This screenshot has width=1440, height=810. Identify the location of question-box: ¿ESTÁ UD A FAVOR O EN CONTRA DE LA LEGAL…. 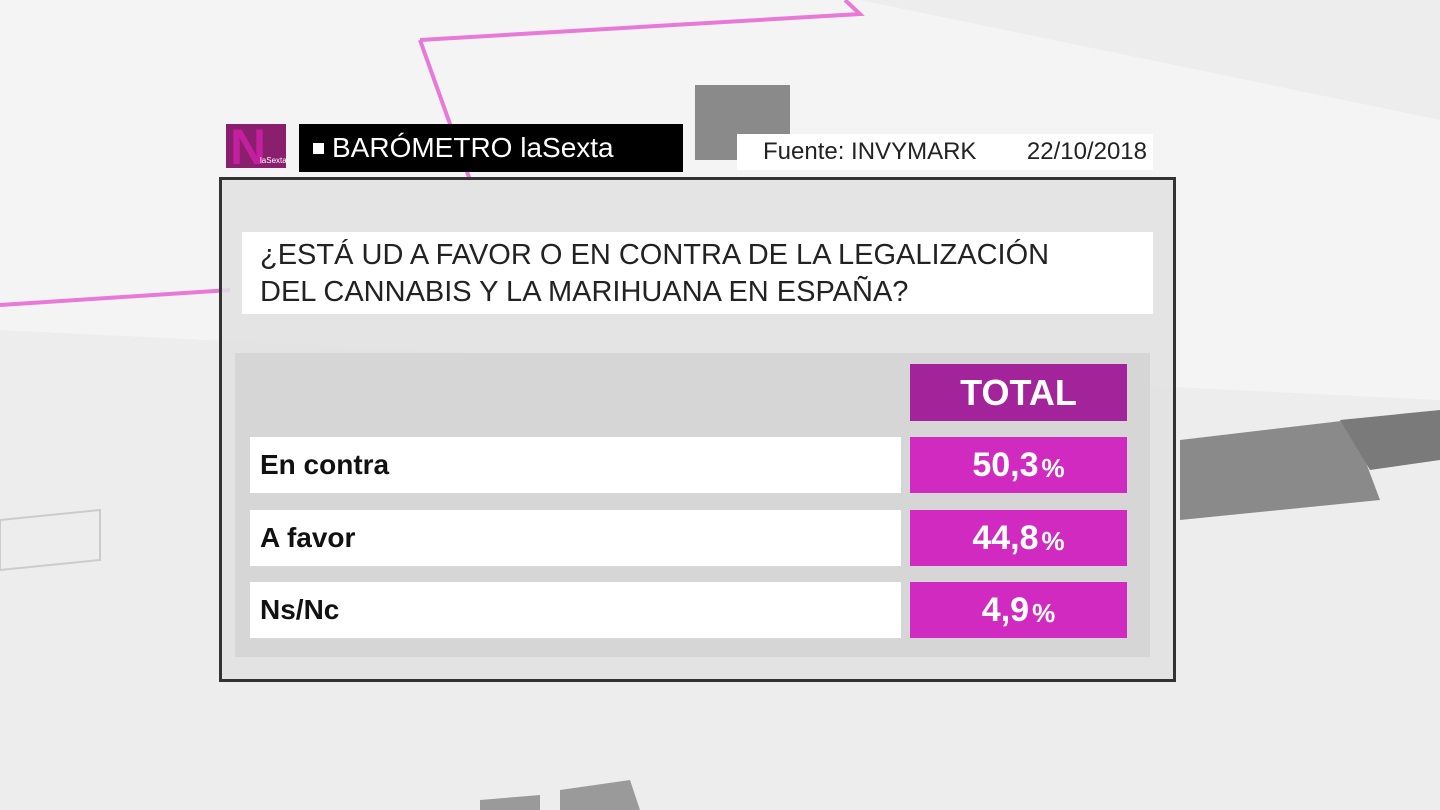
(697, 273).